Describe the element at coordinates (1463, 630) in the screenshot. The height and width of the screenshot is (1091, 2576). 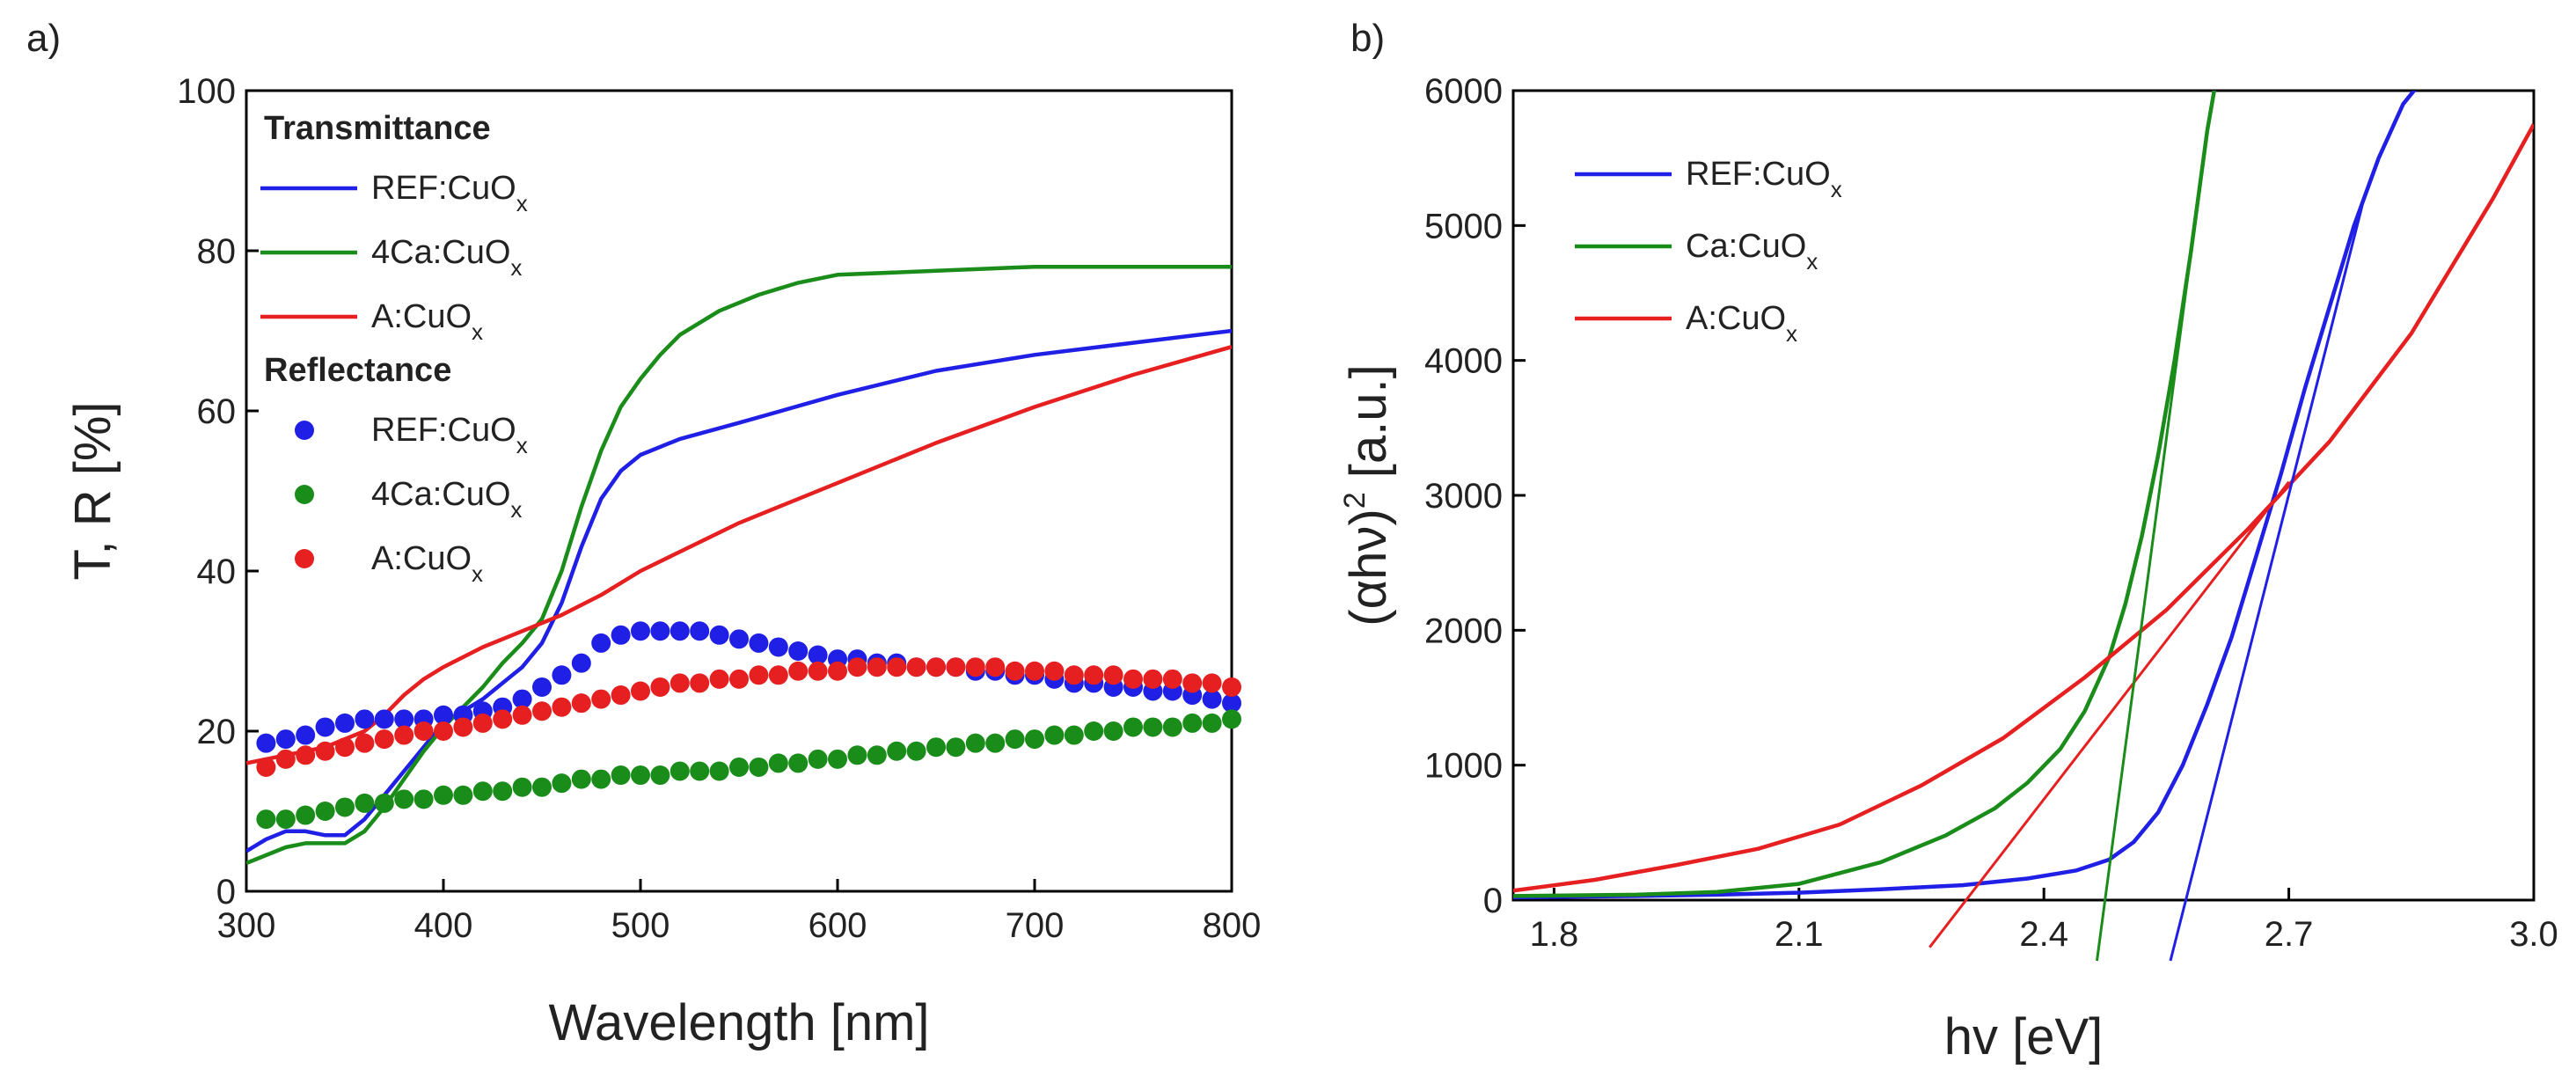
I see `panel-b-y-tick-label: 2000` at that location.